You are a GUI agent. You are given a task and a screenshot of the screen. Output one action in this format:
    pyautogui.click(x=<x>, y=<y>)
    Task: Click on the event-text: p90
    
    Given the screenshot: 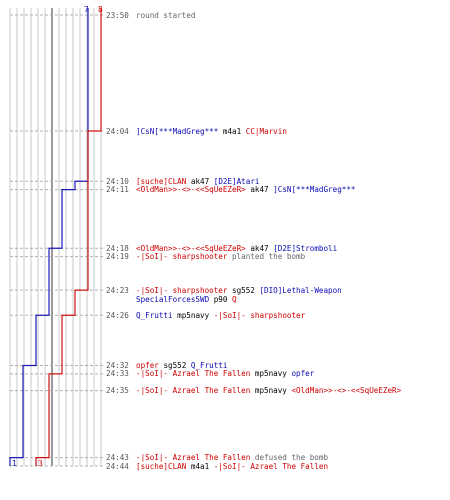 What is the action you would take?
    pyautogui.click(x=220, y=299)
    